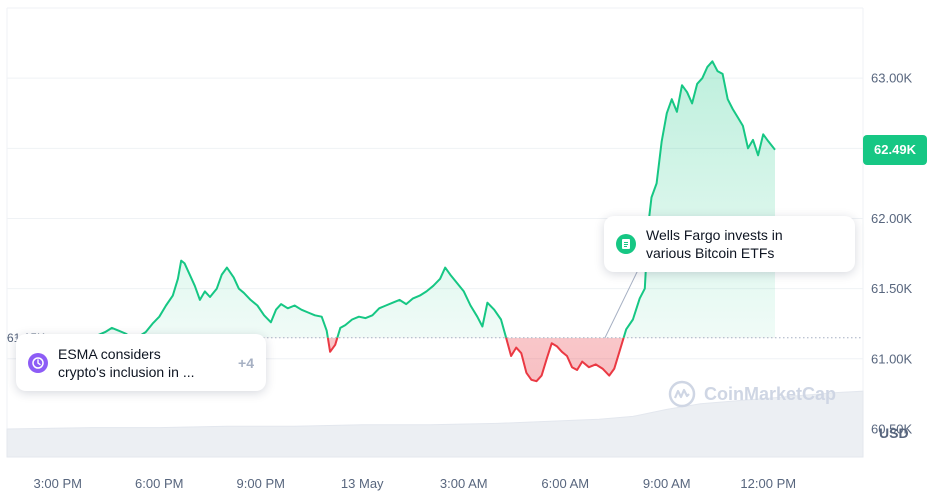 Image resolution: width=927 pixels, height=498 pixels. Describe the element at coordinates (892, 358) in the screenshot. I see `y-tick-label: 61.00K` at that location.